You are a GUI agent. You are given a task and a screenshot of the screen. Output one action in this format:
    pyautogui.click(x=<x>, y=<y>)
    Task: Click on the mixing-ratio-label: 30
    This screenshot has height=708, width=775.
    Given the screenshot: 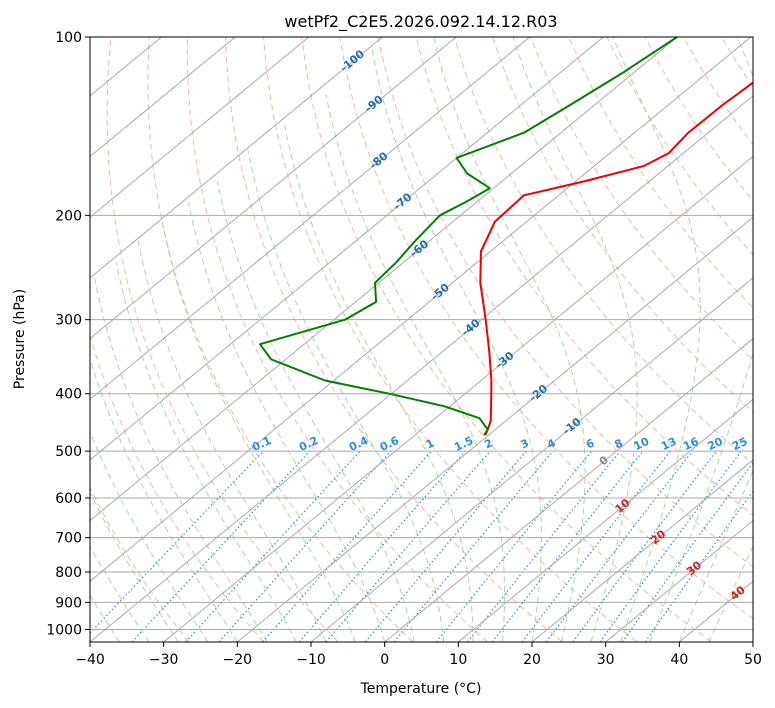 What is the action you would take?
    pyautogui.click(x=761, y=444)
    